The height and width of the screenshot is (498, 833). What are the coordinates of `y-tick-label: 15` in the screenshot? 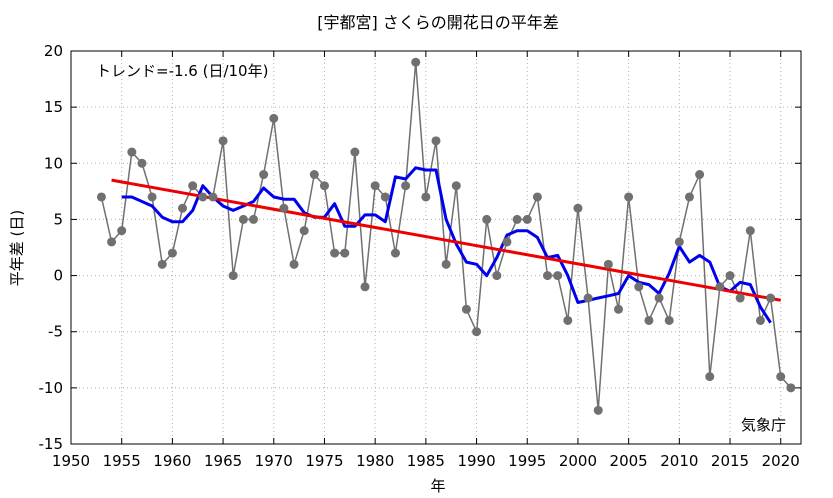 It's located at (53, 107).